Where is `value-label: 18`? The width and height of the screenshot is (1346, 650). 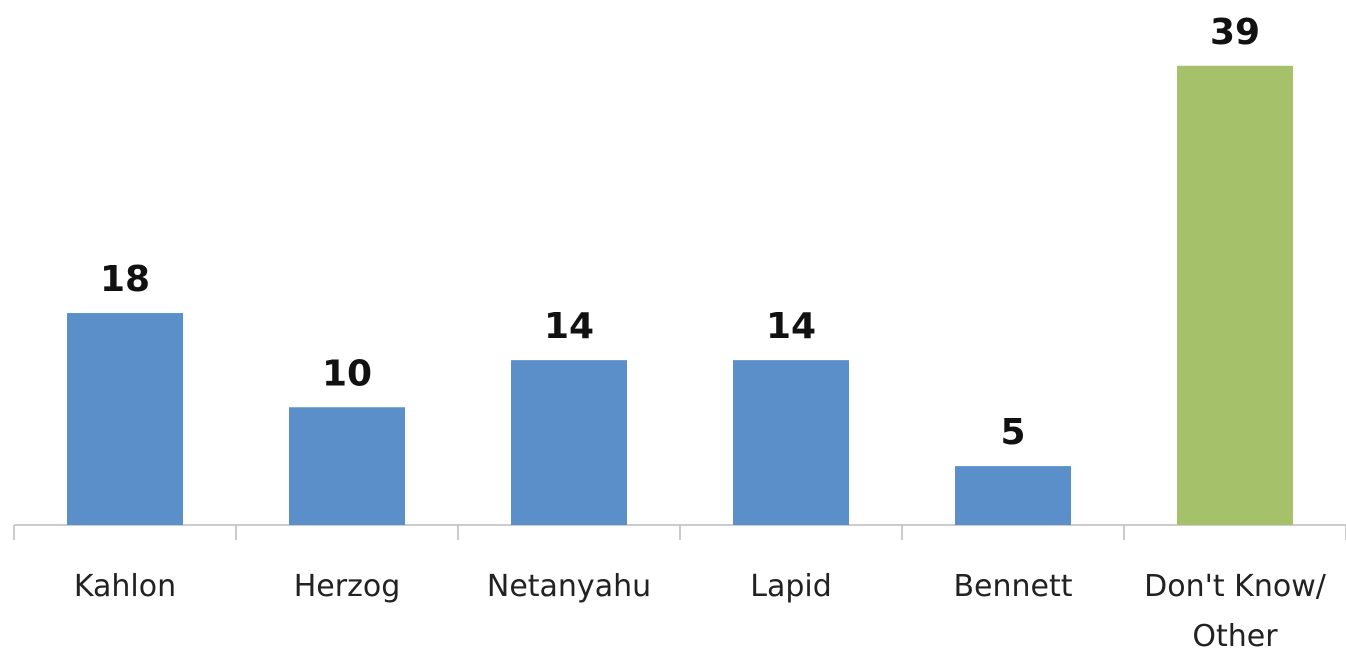
value-label: 18 is located at coordinates (125, 279).